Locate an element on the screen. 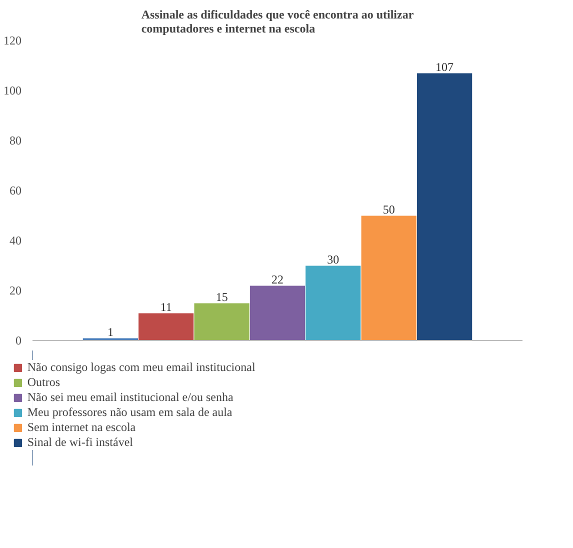 Image resolution: width=573 pixels, height=548 pixels. y-tick-label: 100 is located at coordinates (13, 91).